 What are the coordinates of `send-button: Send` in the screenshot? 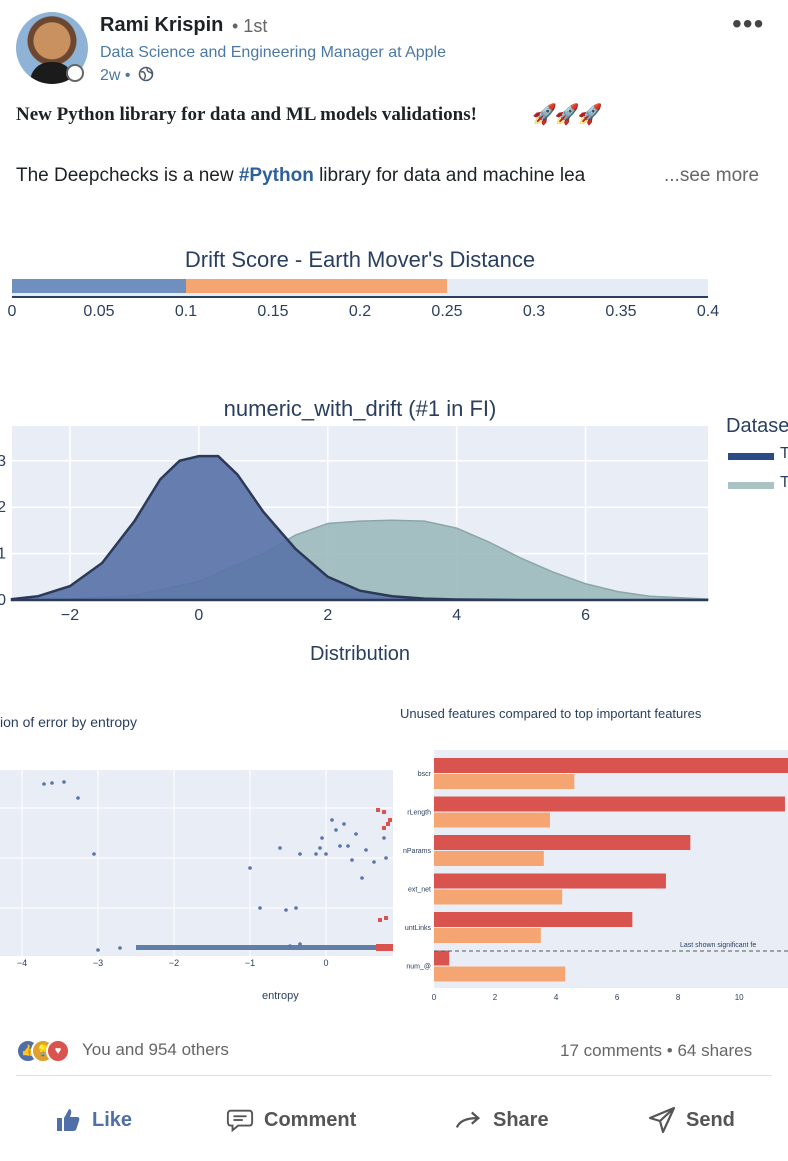 It's located at (691, 1120).